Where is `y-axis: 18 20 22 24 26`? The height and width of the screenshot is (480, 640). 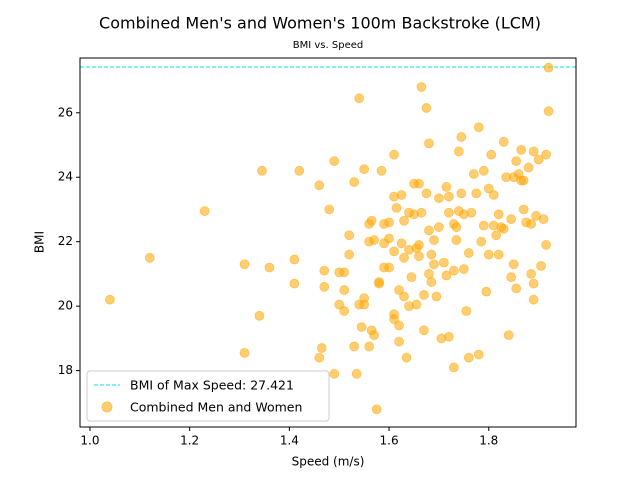 y-axis: 18 20 22 24 26 is located at coordinates (69, 241).